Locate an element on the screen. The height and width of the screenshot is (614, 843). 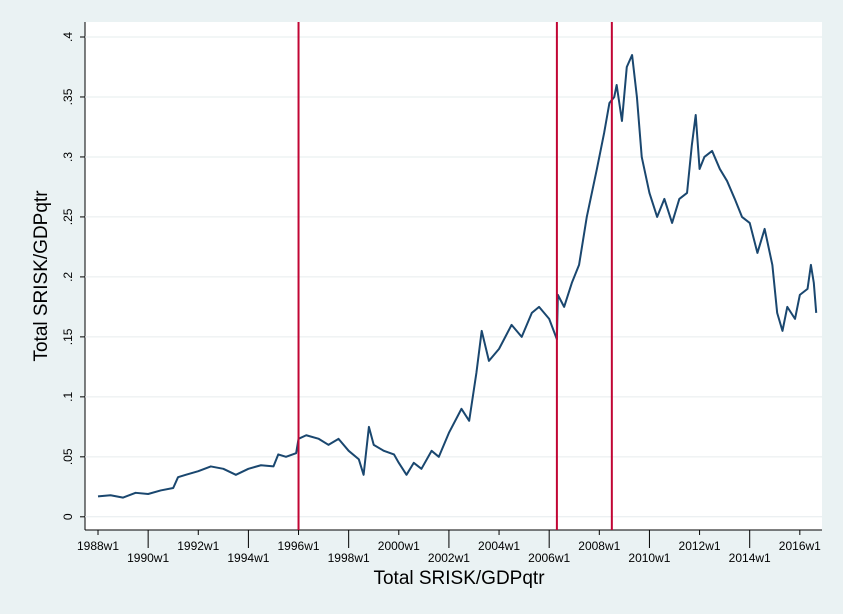
x-tick-label: 2014w1 is located at coordinates (750, 558).